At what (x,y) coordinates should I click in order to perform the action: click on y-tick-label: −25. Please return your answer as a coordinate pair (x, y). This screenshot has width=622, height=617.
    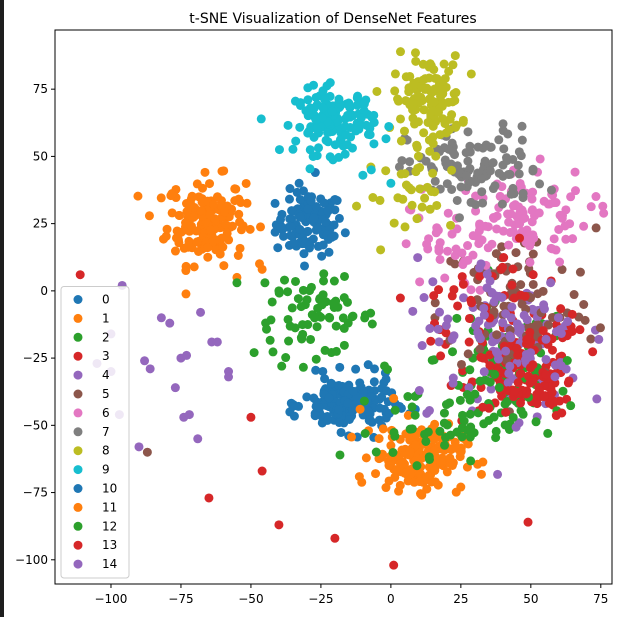
    Looking at the image, I should click on (35, 358).